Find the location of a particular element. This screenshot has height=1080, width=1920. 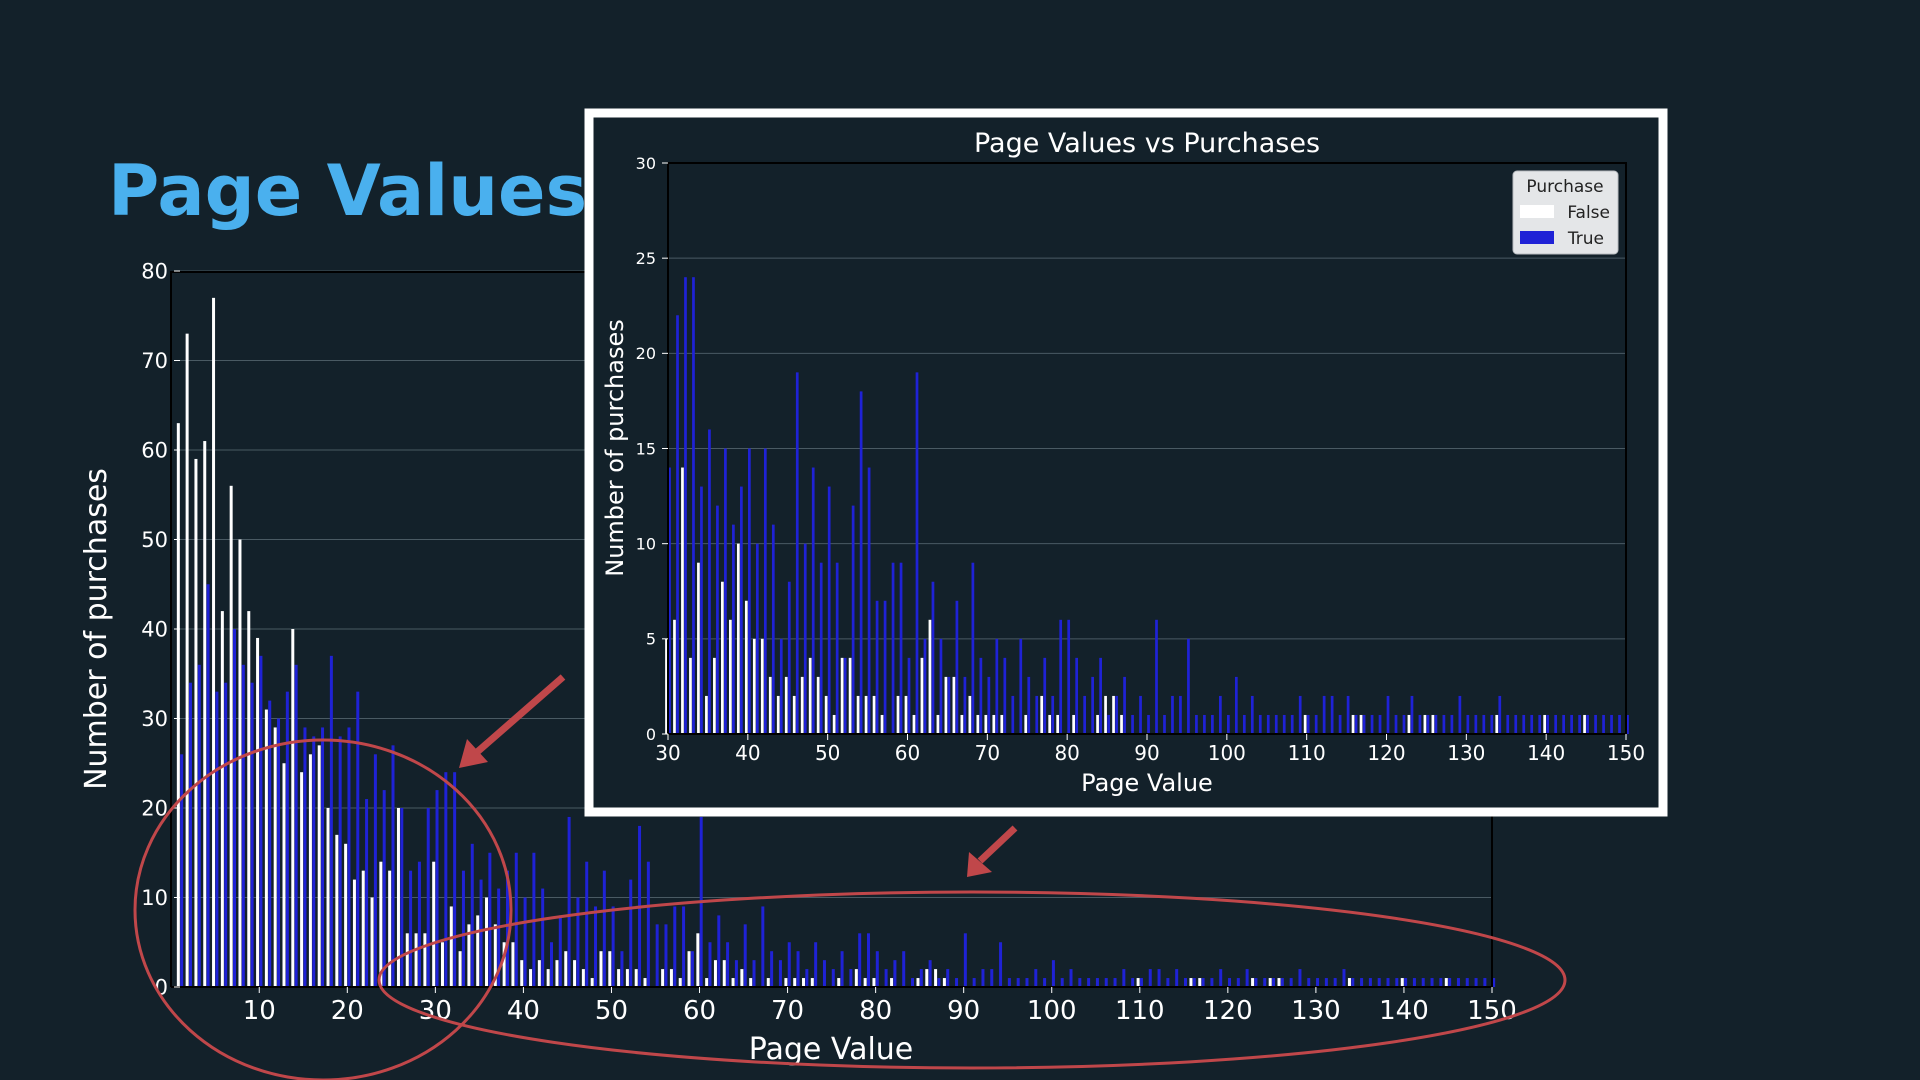

inset-y-tick-label: 20 is located at coordinates (646, 353).